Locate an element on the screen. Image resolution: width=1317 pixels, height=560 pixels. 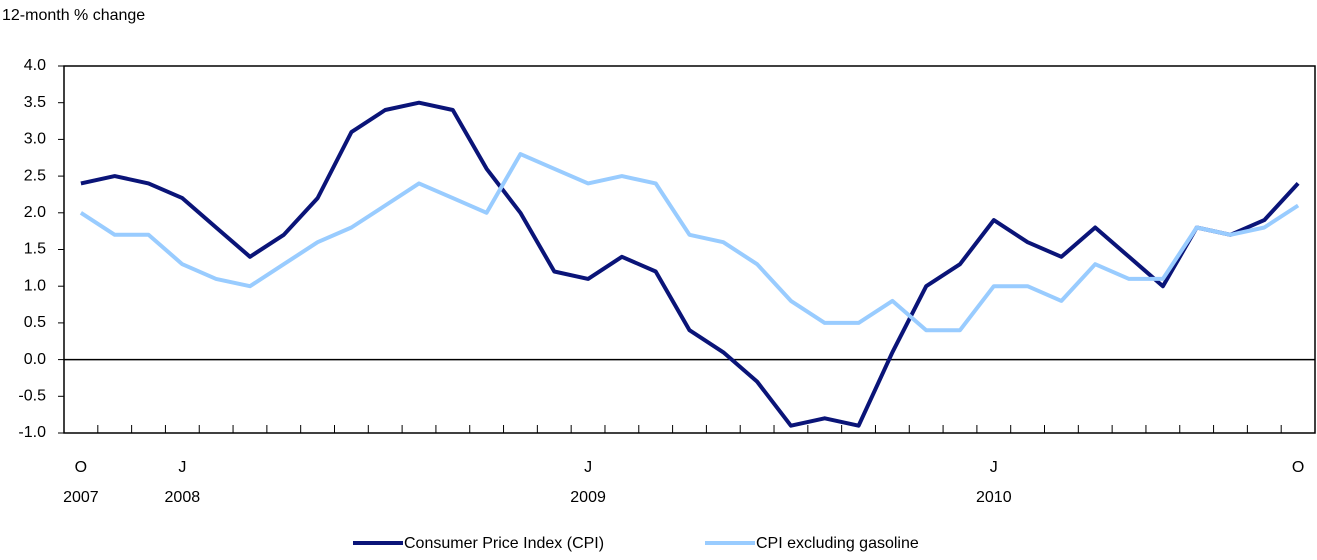
year-label: 2009 is located at coordinates (588, 497).